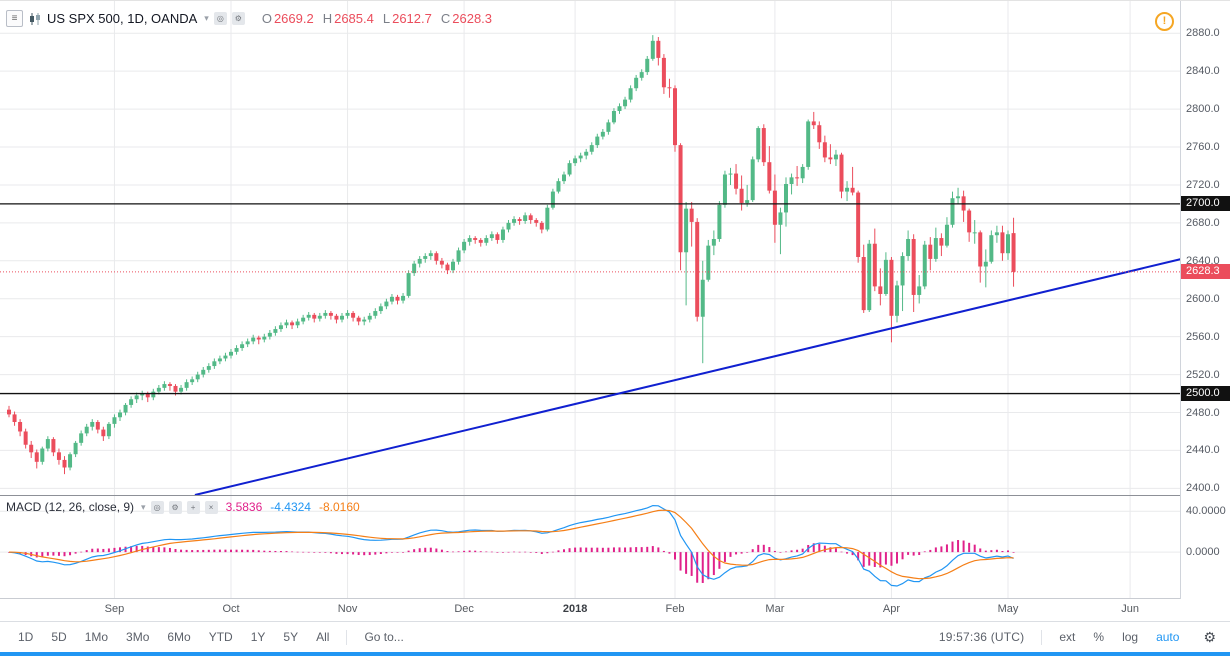  I want to click on time-axis-label: Jun, so click(1130, 609).